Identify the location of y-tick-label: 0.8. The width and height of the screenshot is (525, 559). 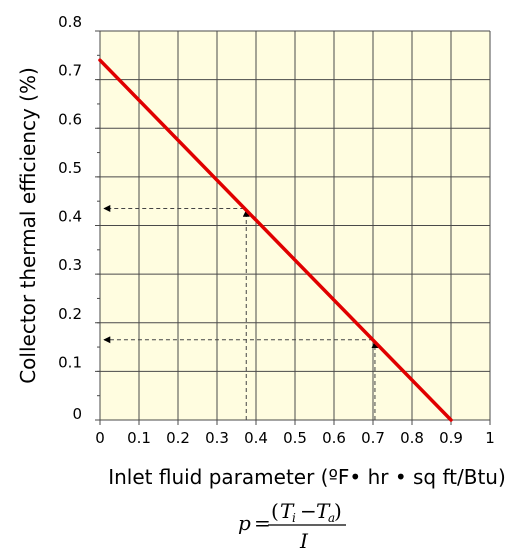
(70, 22).